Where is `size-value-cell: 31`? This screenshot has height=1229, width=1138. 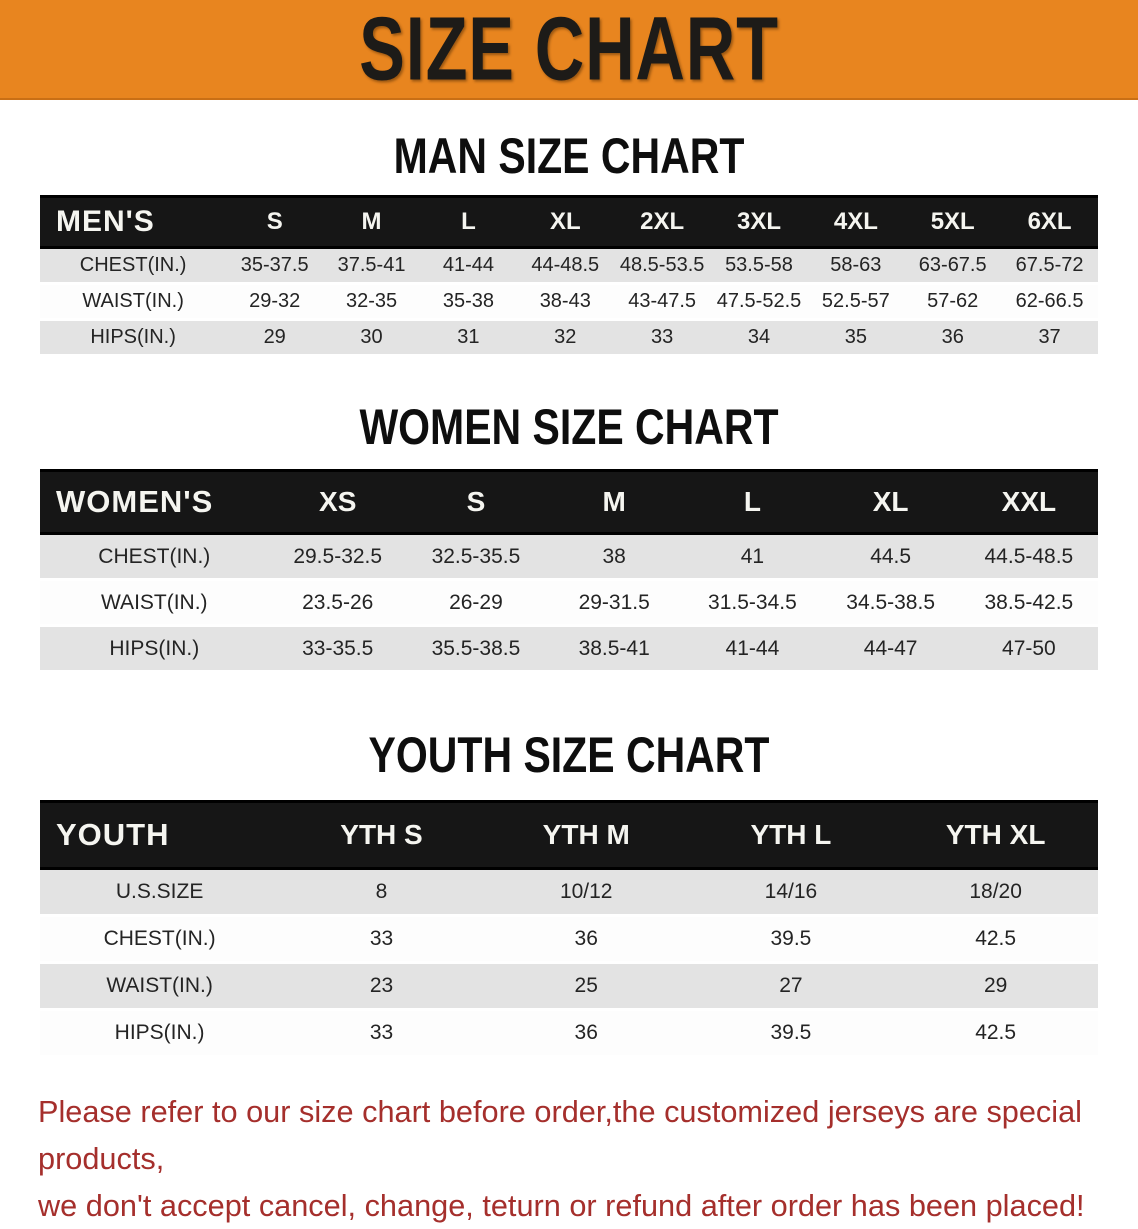
size-value-cell: 31 is located at coordinates (468, 338).